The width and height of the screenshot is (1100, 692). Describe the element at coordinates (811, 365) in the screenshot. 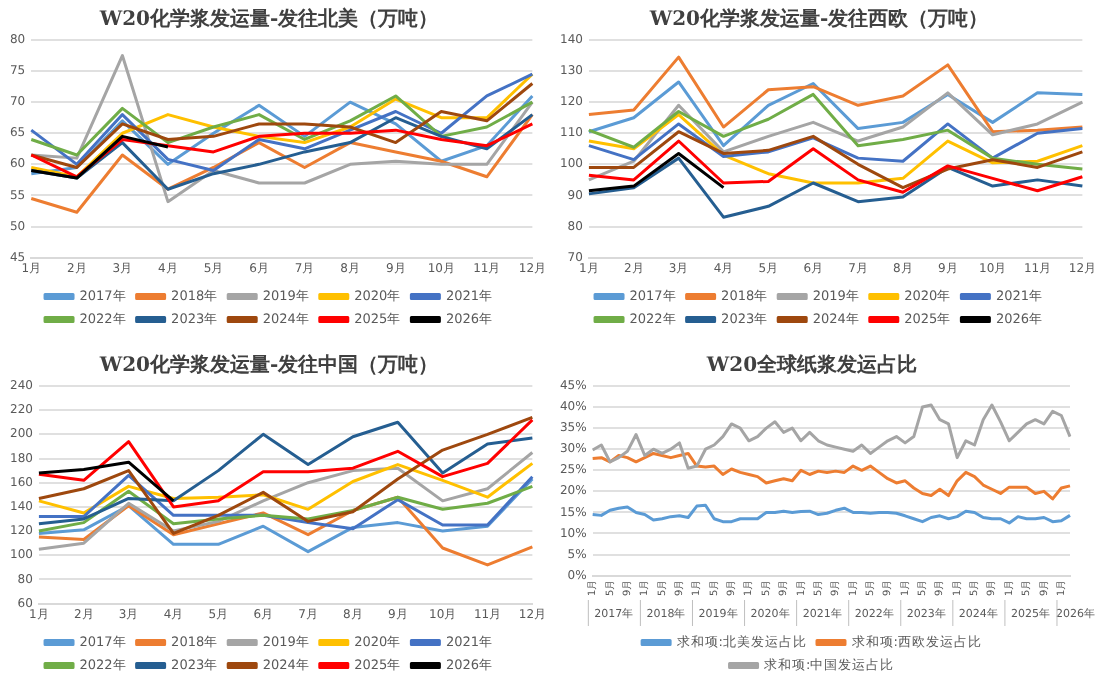

I see `chart-title: W20全球纸浆发运占比` at that location.